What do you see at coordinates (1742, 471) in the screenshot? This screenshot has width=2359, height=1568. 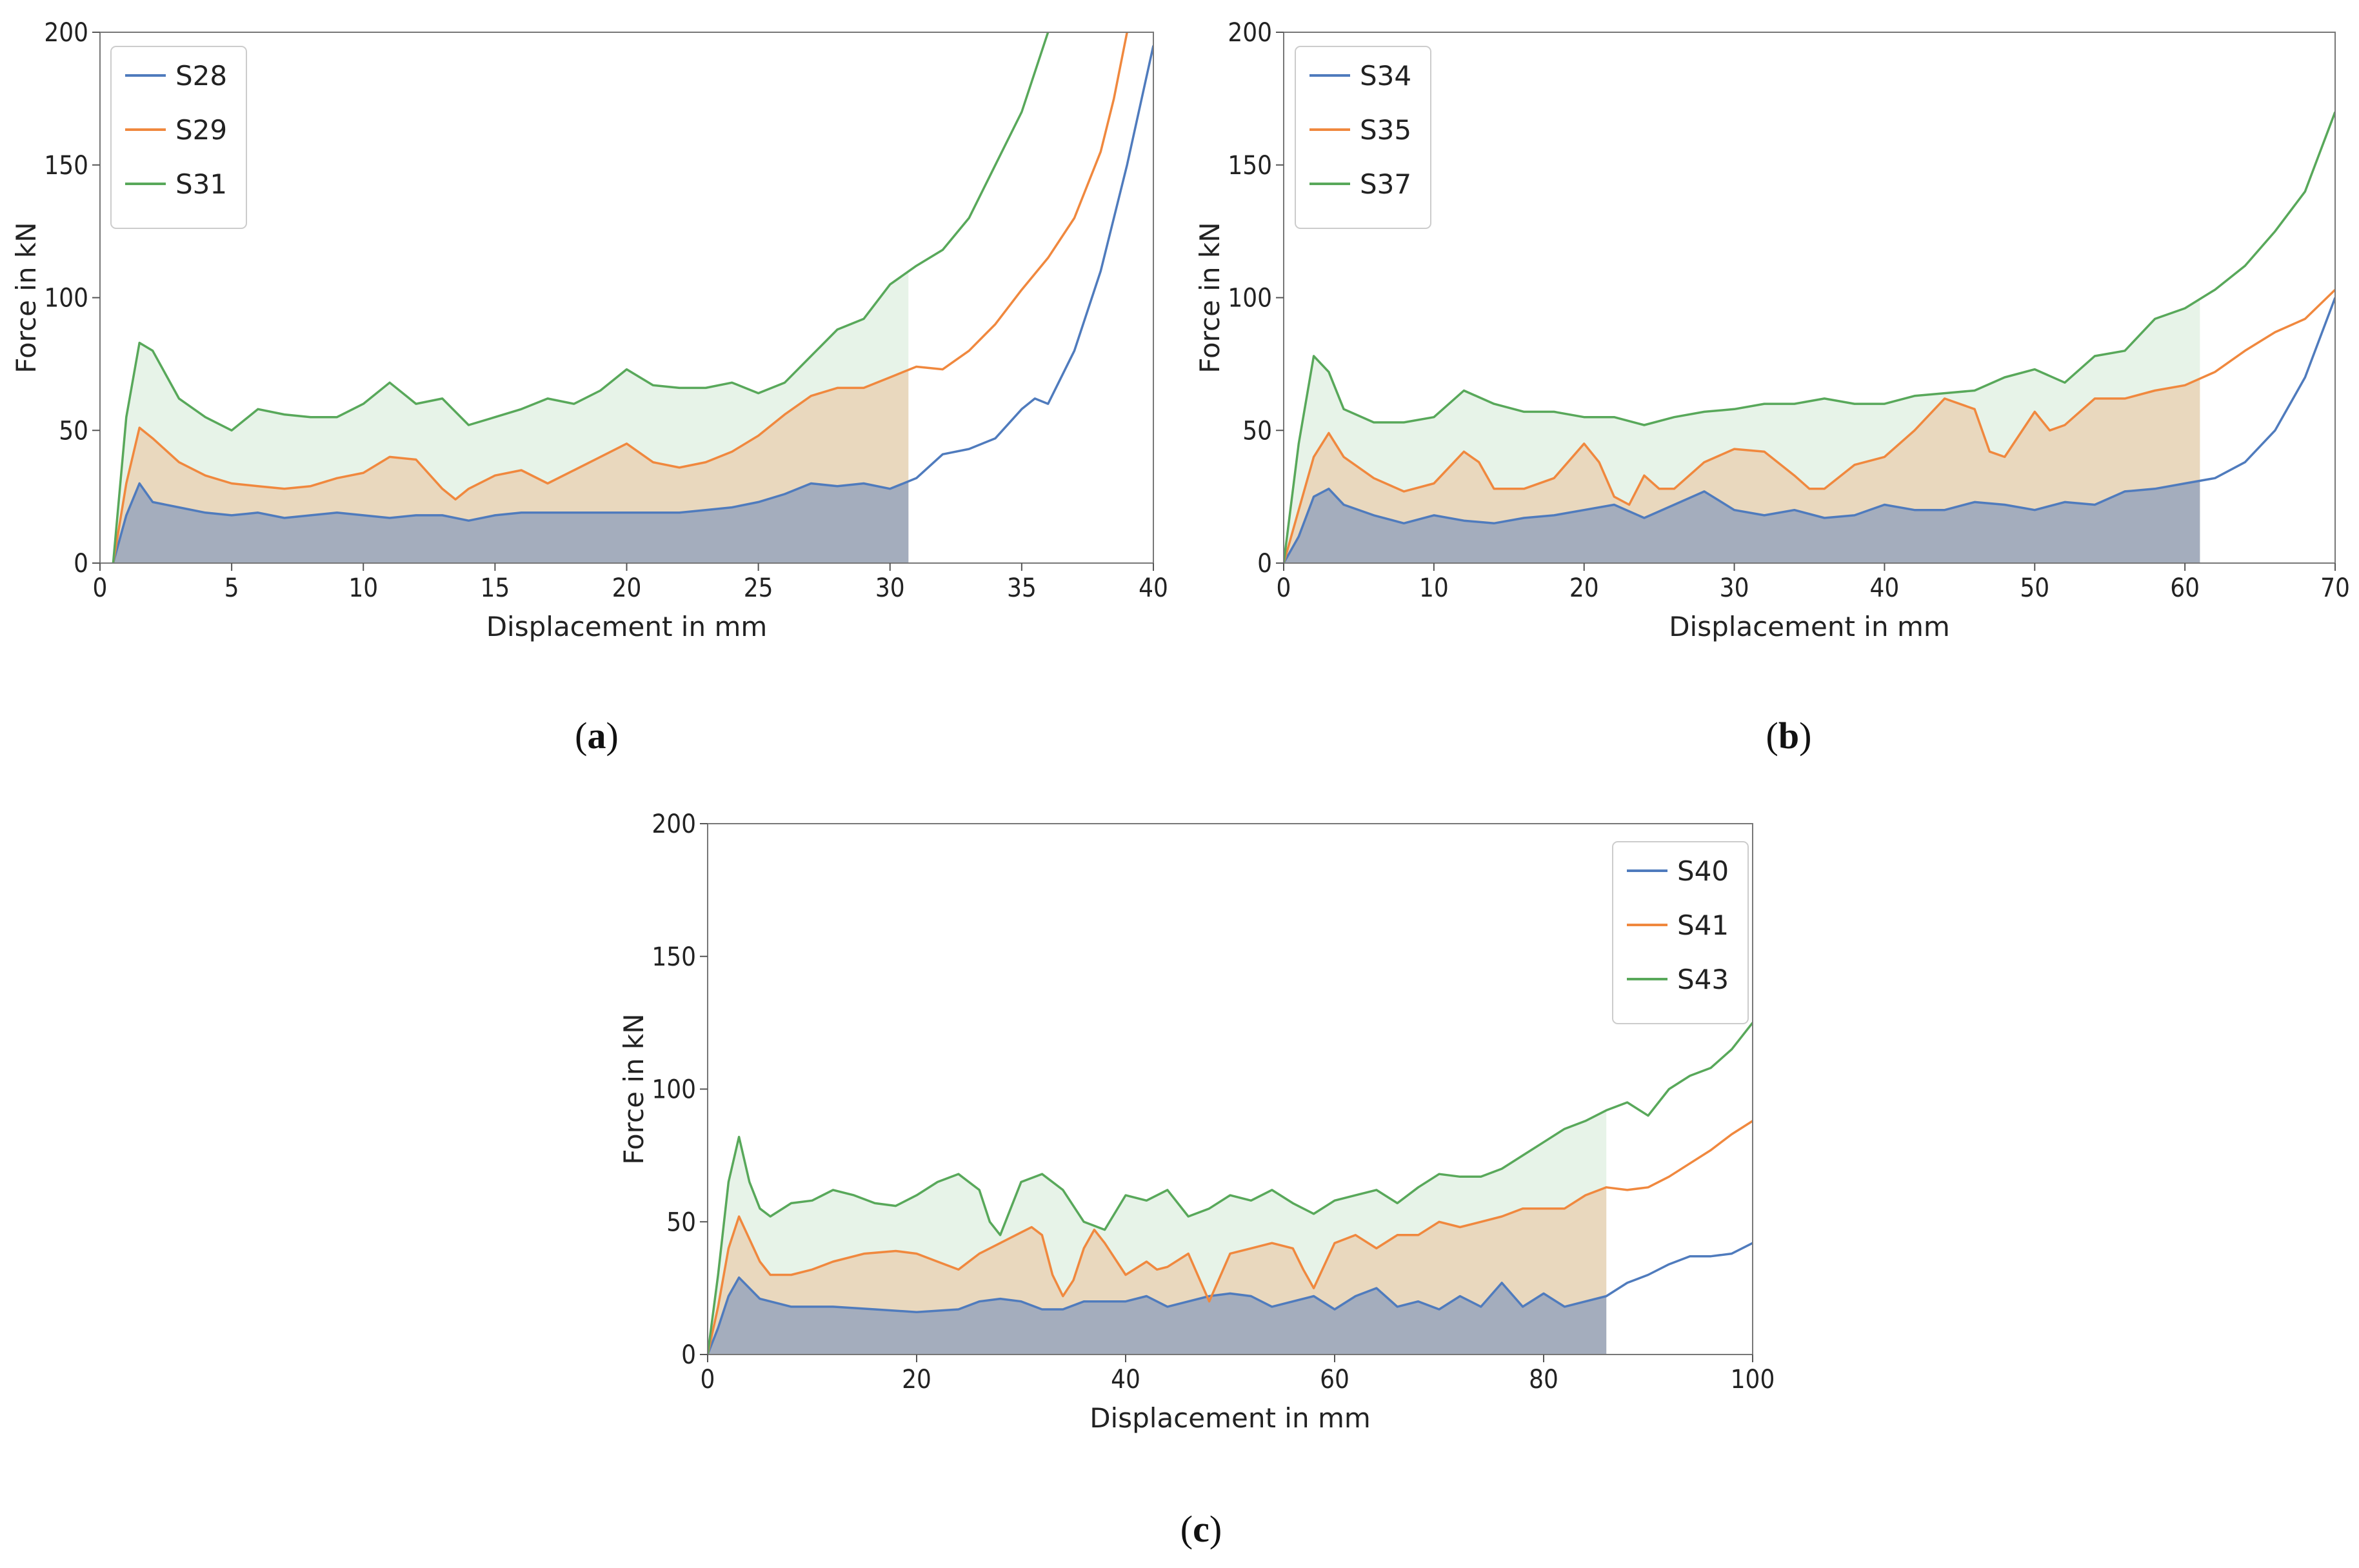 I see `area-fill-s35` at bounding box center [1742, 471].